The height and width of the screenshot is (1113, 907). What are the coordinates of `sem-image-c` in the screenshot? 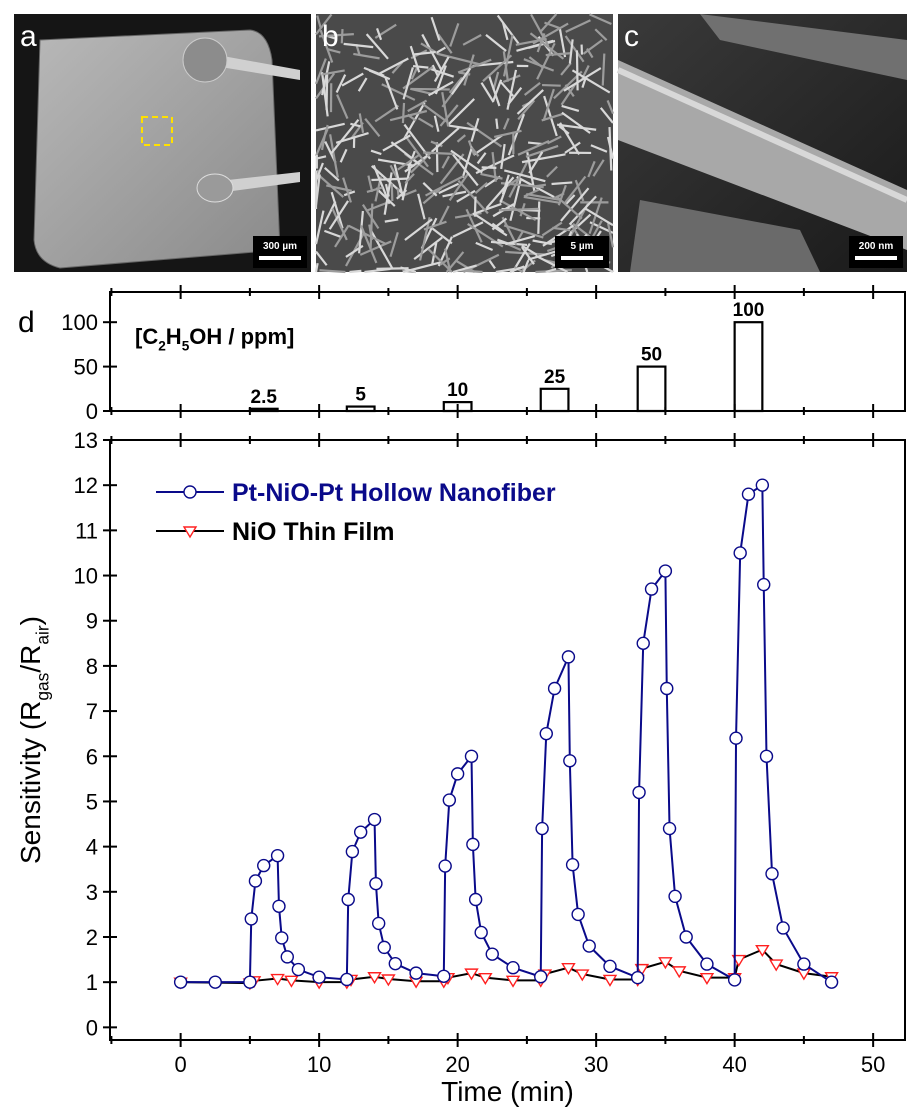 It's located at (761, 143).